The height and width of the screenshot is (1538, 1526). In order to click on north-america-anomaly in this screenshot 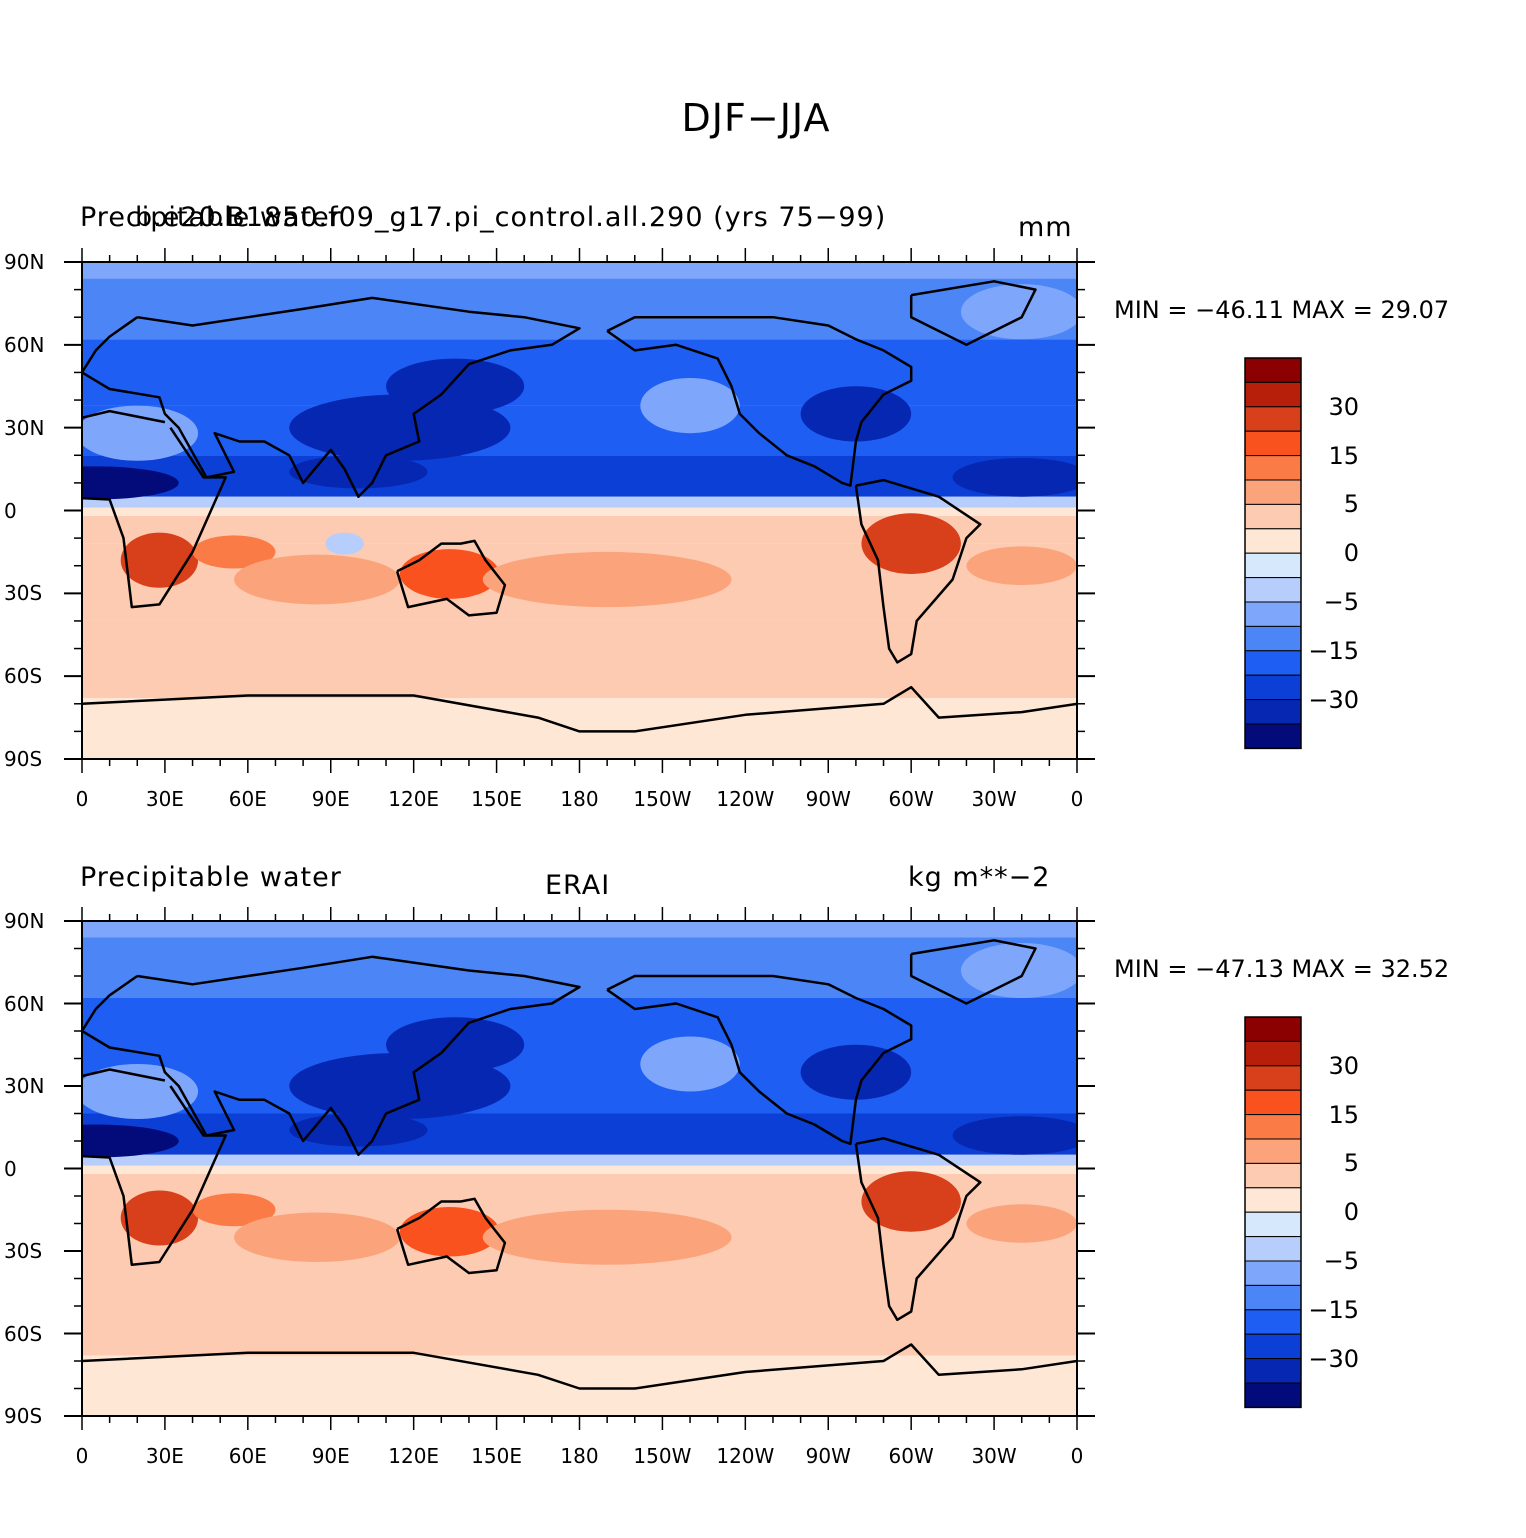, I will do `click(856, 1072)`.